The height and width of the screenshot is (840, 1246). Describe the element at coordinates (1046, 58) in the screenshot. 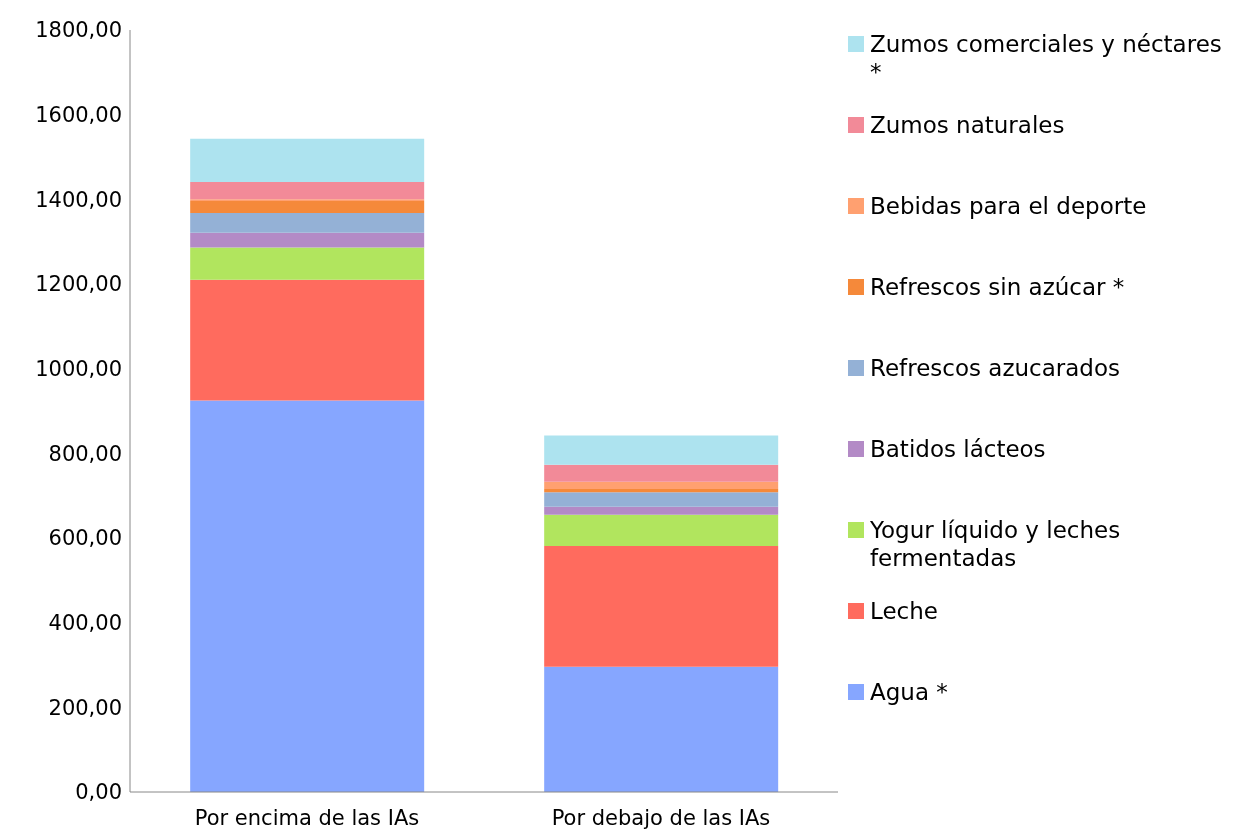

I see `legend-label: Zumos comerciales y néctares *` at that location.